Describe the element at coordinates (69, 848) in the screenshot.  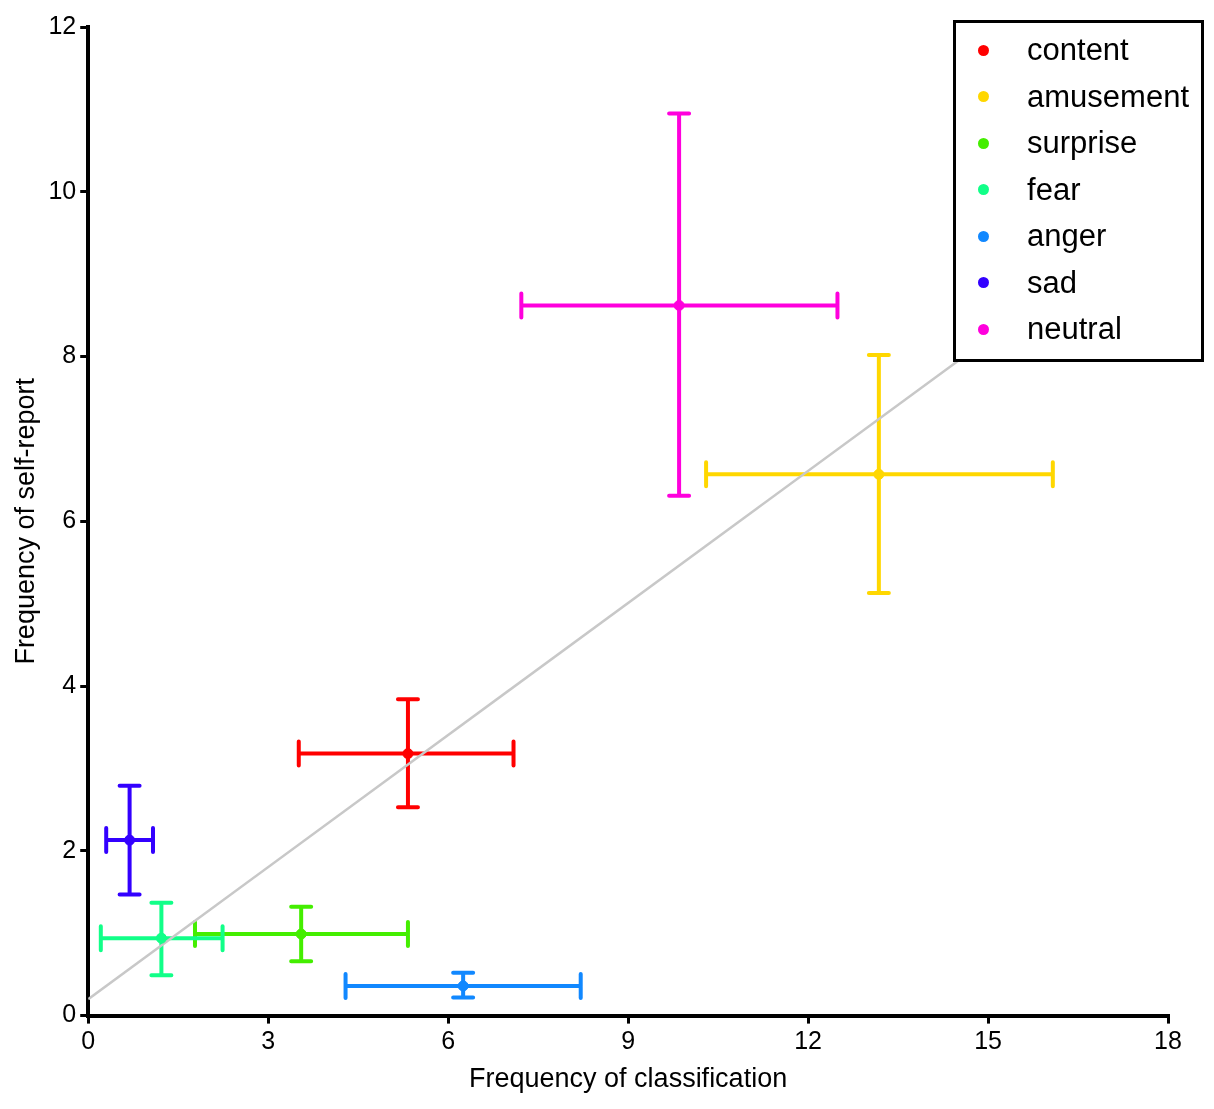
I see `y-tick-label: 2` at that location.